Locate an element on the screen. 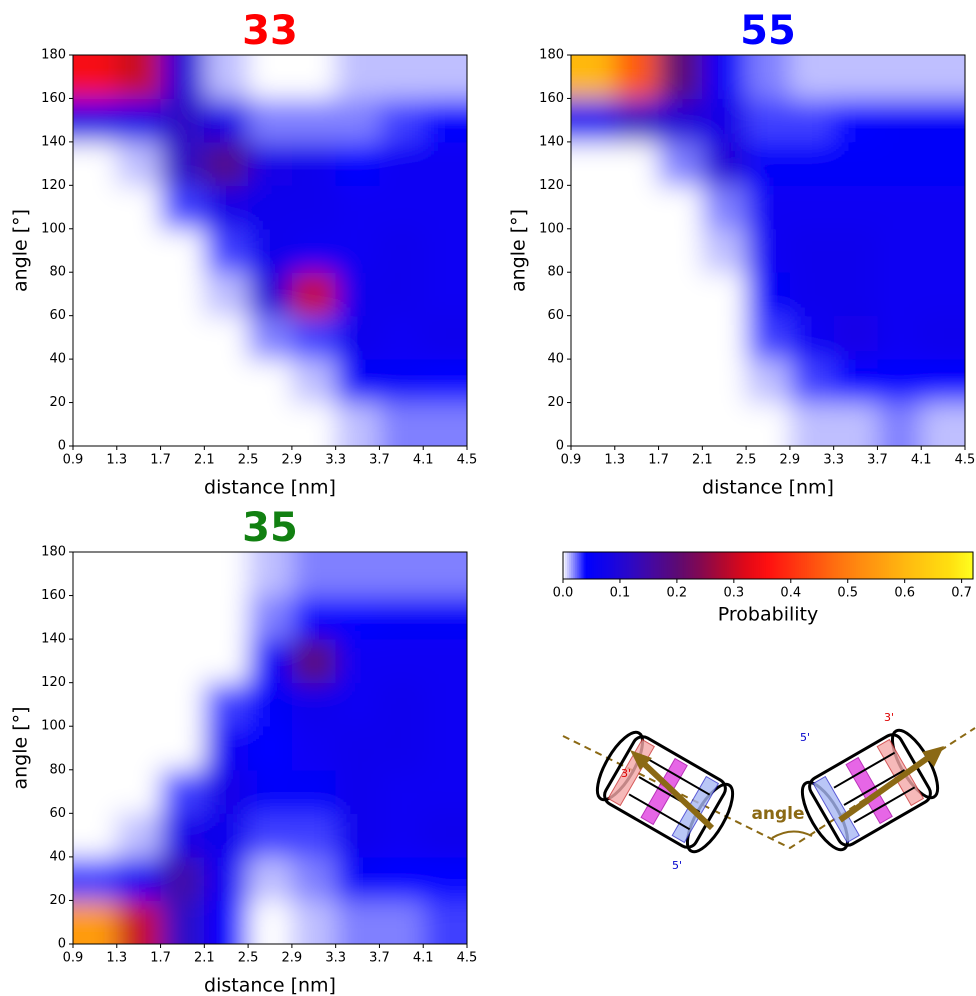 The height and width of the screenshot is (996, 976). schematic-diagram: angle 3' 5' 5' 3' is located at coordinates (769, 791).